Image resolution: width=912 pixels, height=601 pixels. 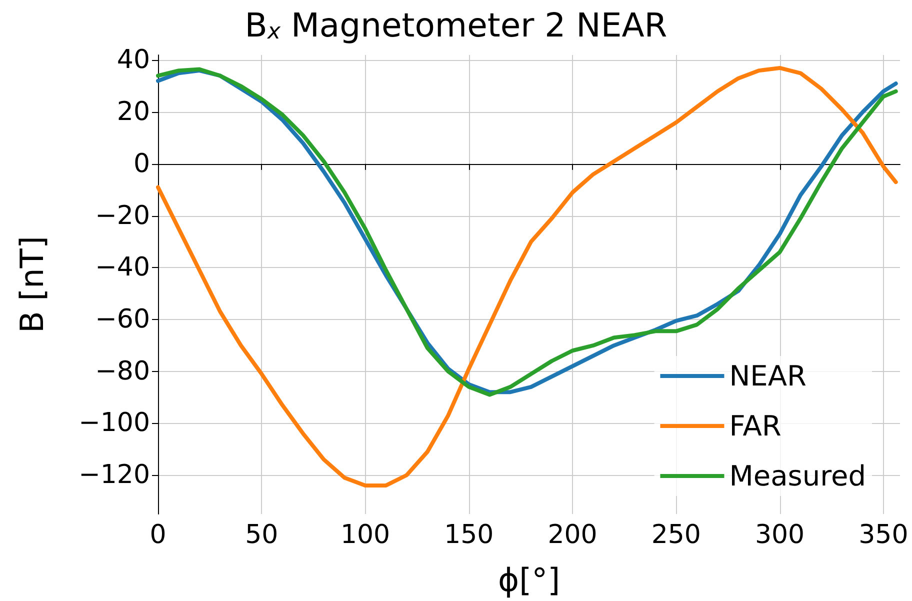 What do you see at coordinates (767, 376) in the screenshot?
I see `legend-label: NEAR` at bounding box center [767, 376].